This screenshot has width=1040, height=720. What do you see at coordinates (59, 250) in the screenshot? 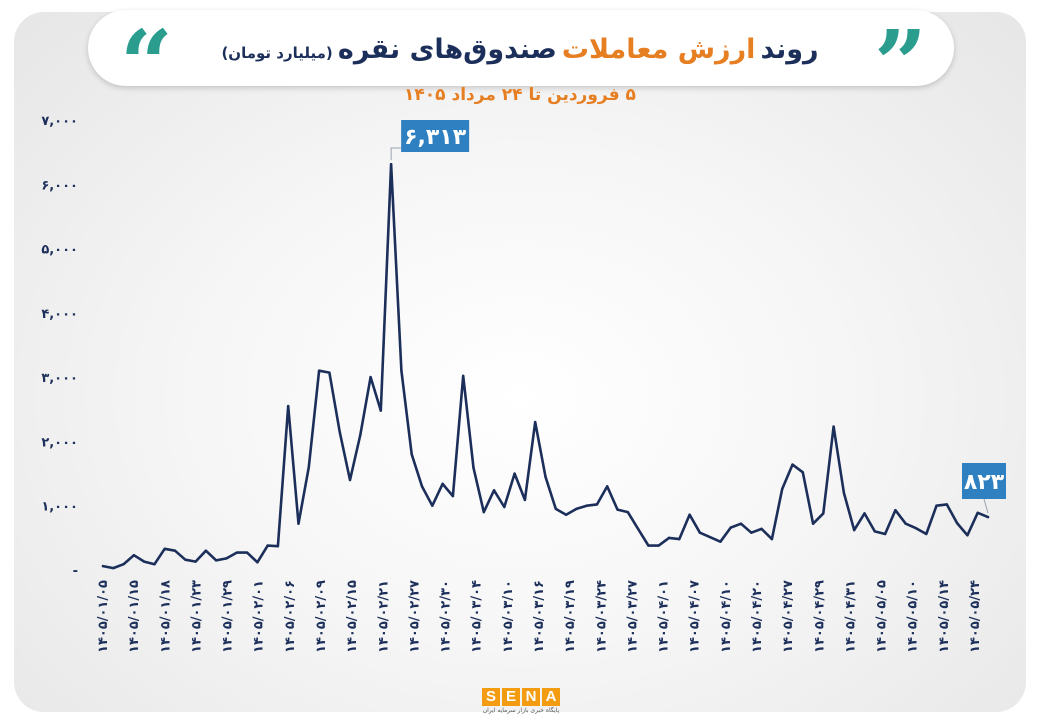
I see `y-tick-label: ۵,۰۰۰` at bounding box center [59, 250].